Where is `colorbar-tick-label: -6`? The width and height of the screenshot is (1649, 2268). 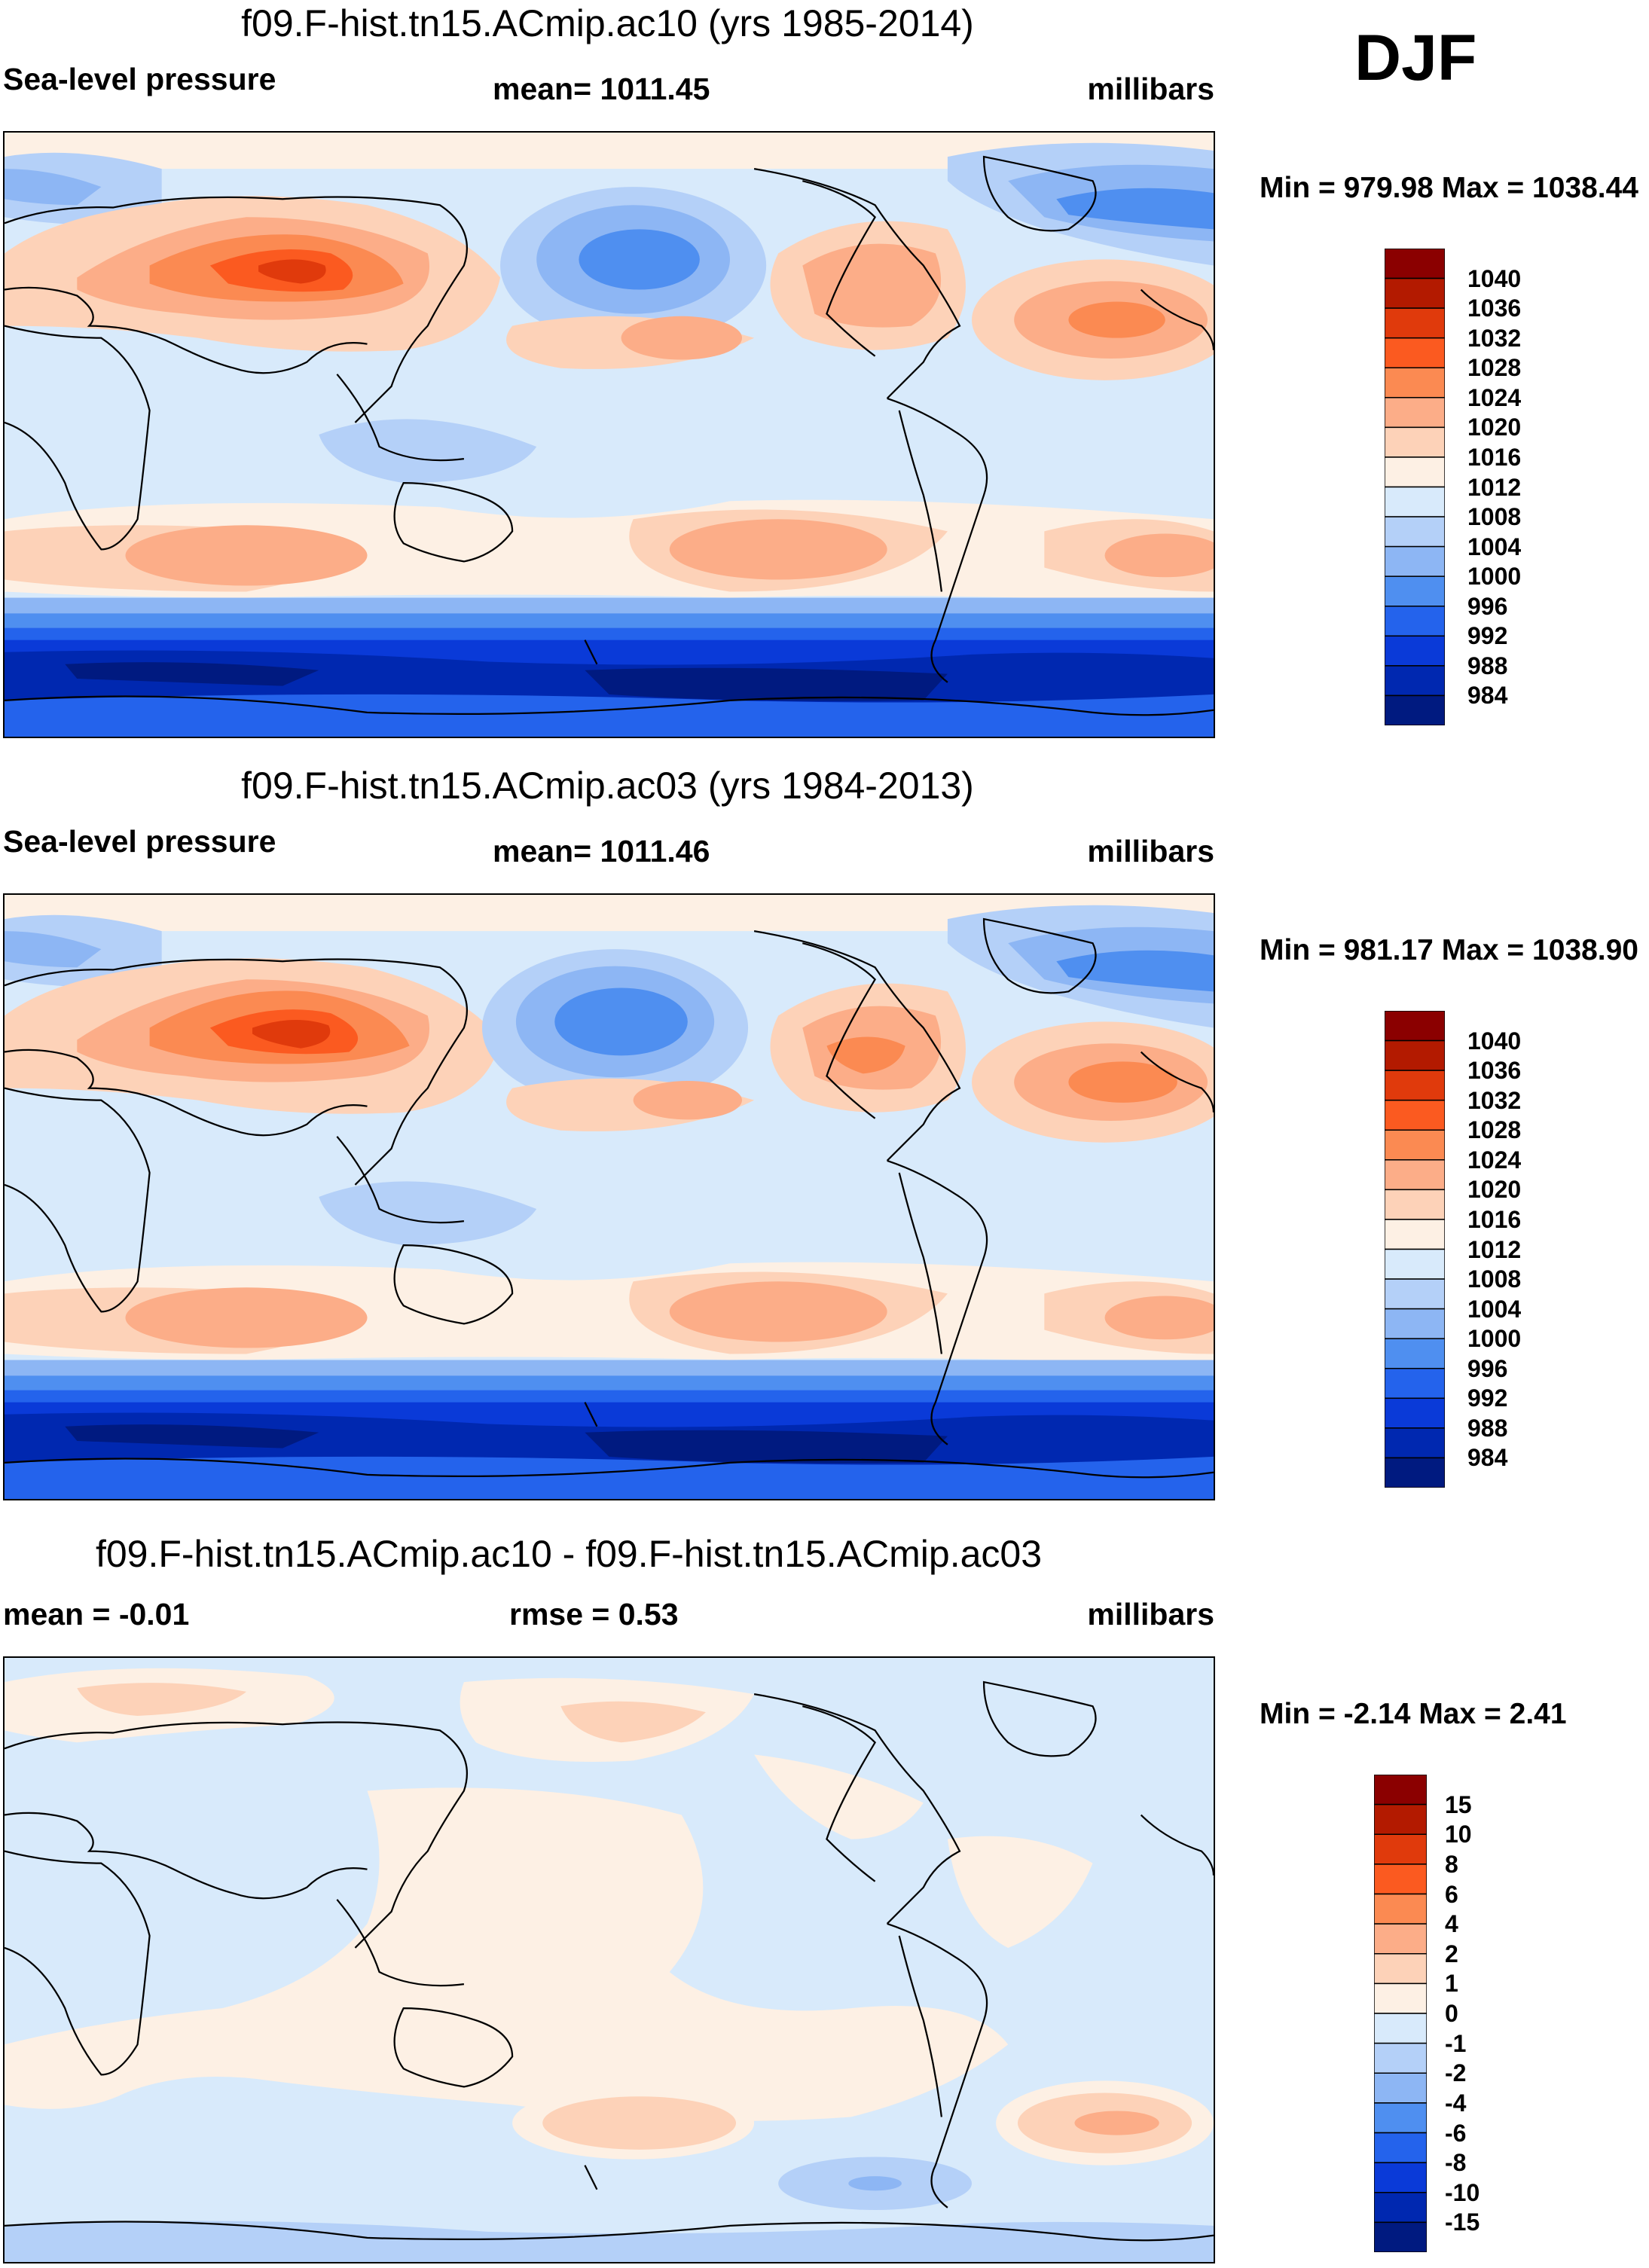
colorbar-tick-label: -6 is located at coordinates (1456, 2133).